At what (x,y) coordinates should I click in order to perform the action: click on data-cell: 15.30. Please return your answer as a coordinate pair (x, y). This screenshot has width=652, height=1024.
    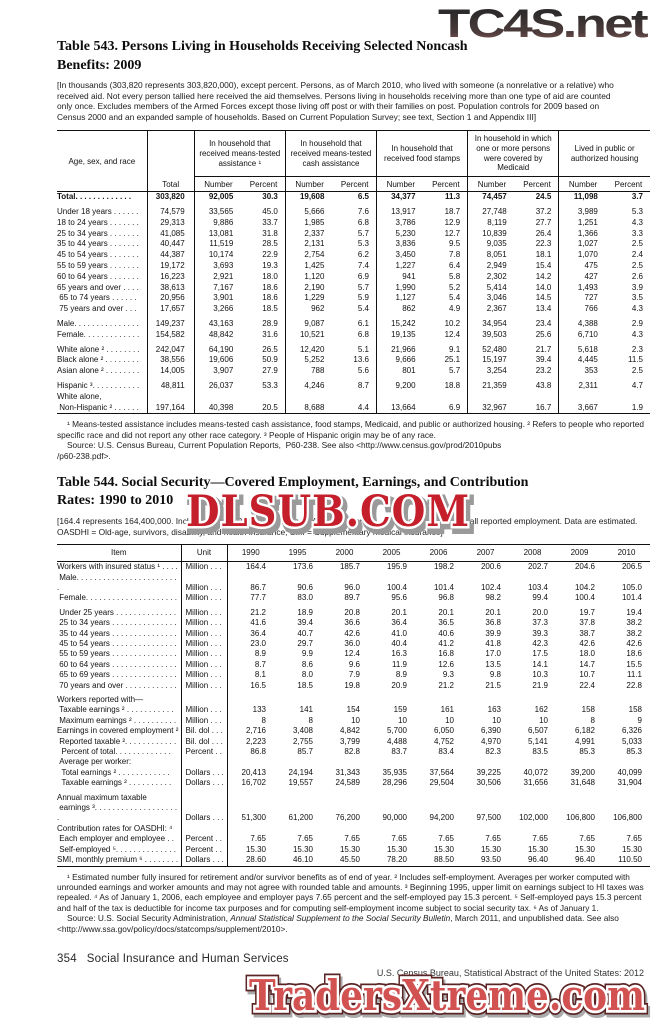
    Looking at the image, I should click on (302, 849).